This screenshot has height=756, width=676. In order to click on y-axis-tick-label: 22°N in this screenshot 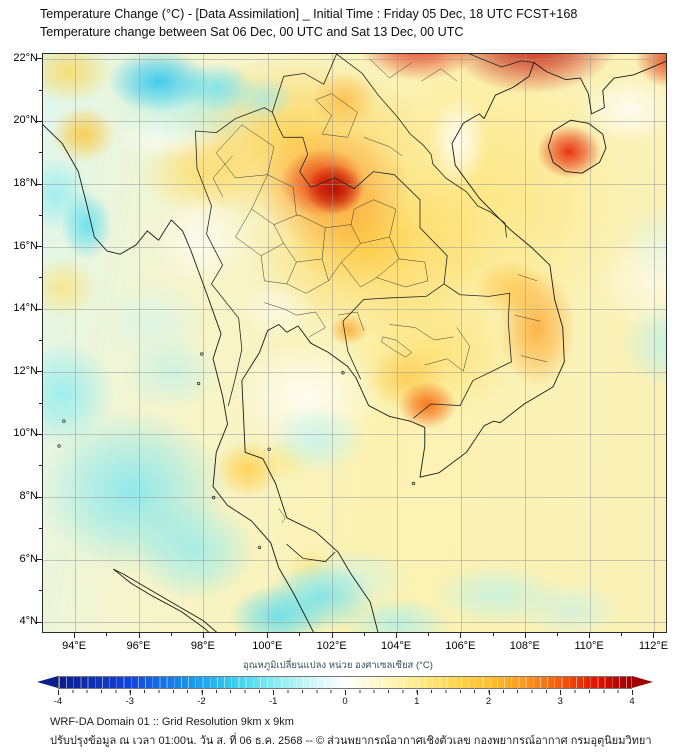, I will do `click(25, 57)`.